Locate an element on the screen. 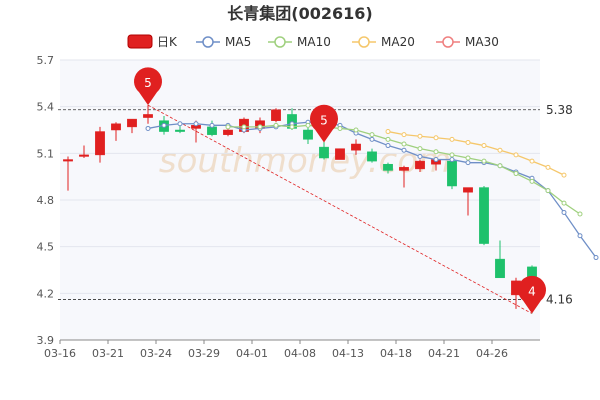 This screenshot has width=600, height=400. legend: 日K MA5 MA10 MA20 MA30 is located at coordinates (313, 41).